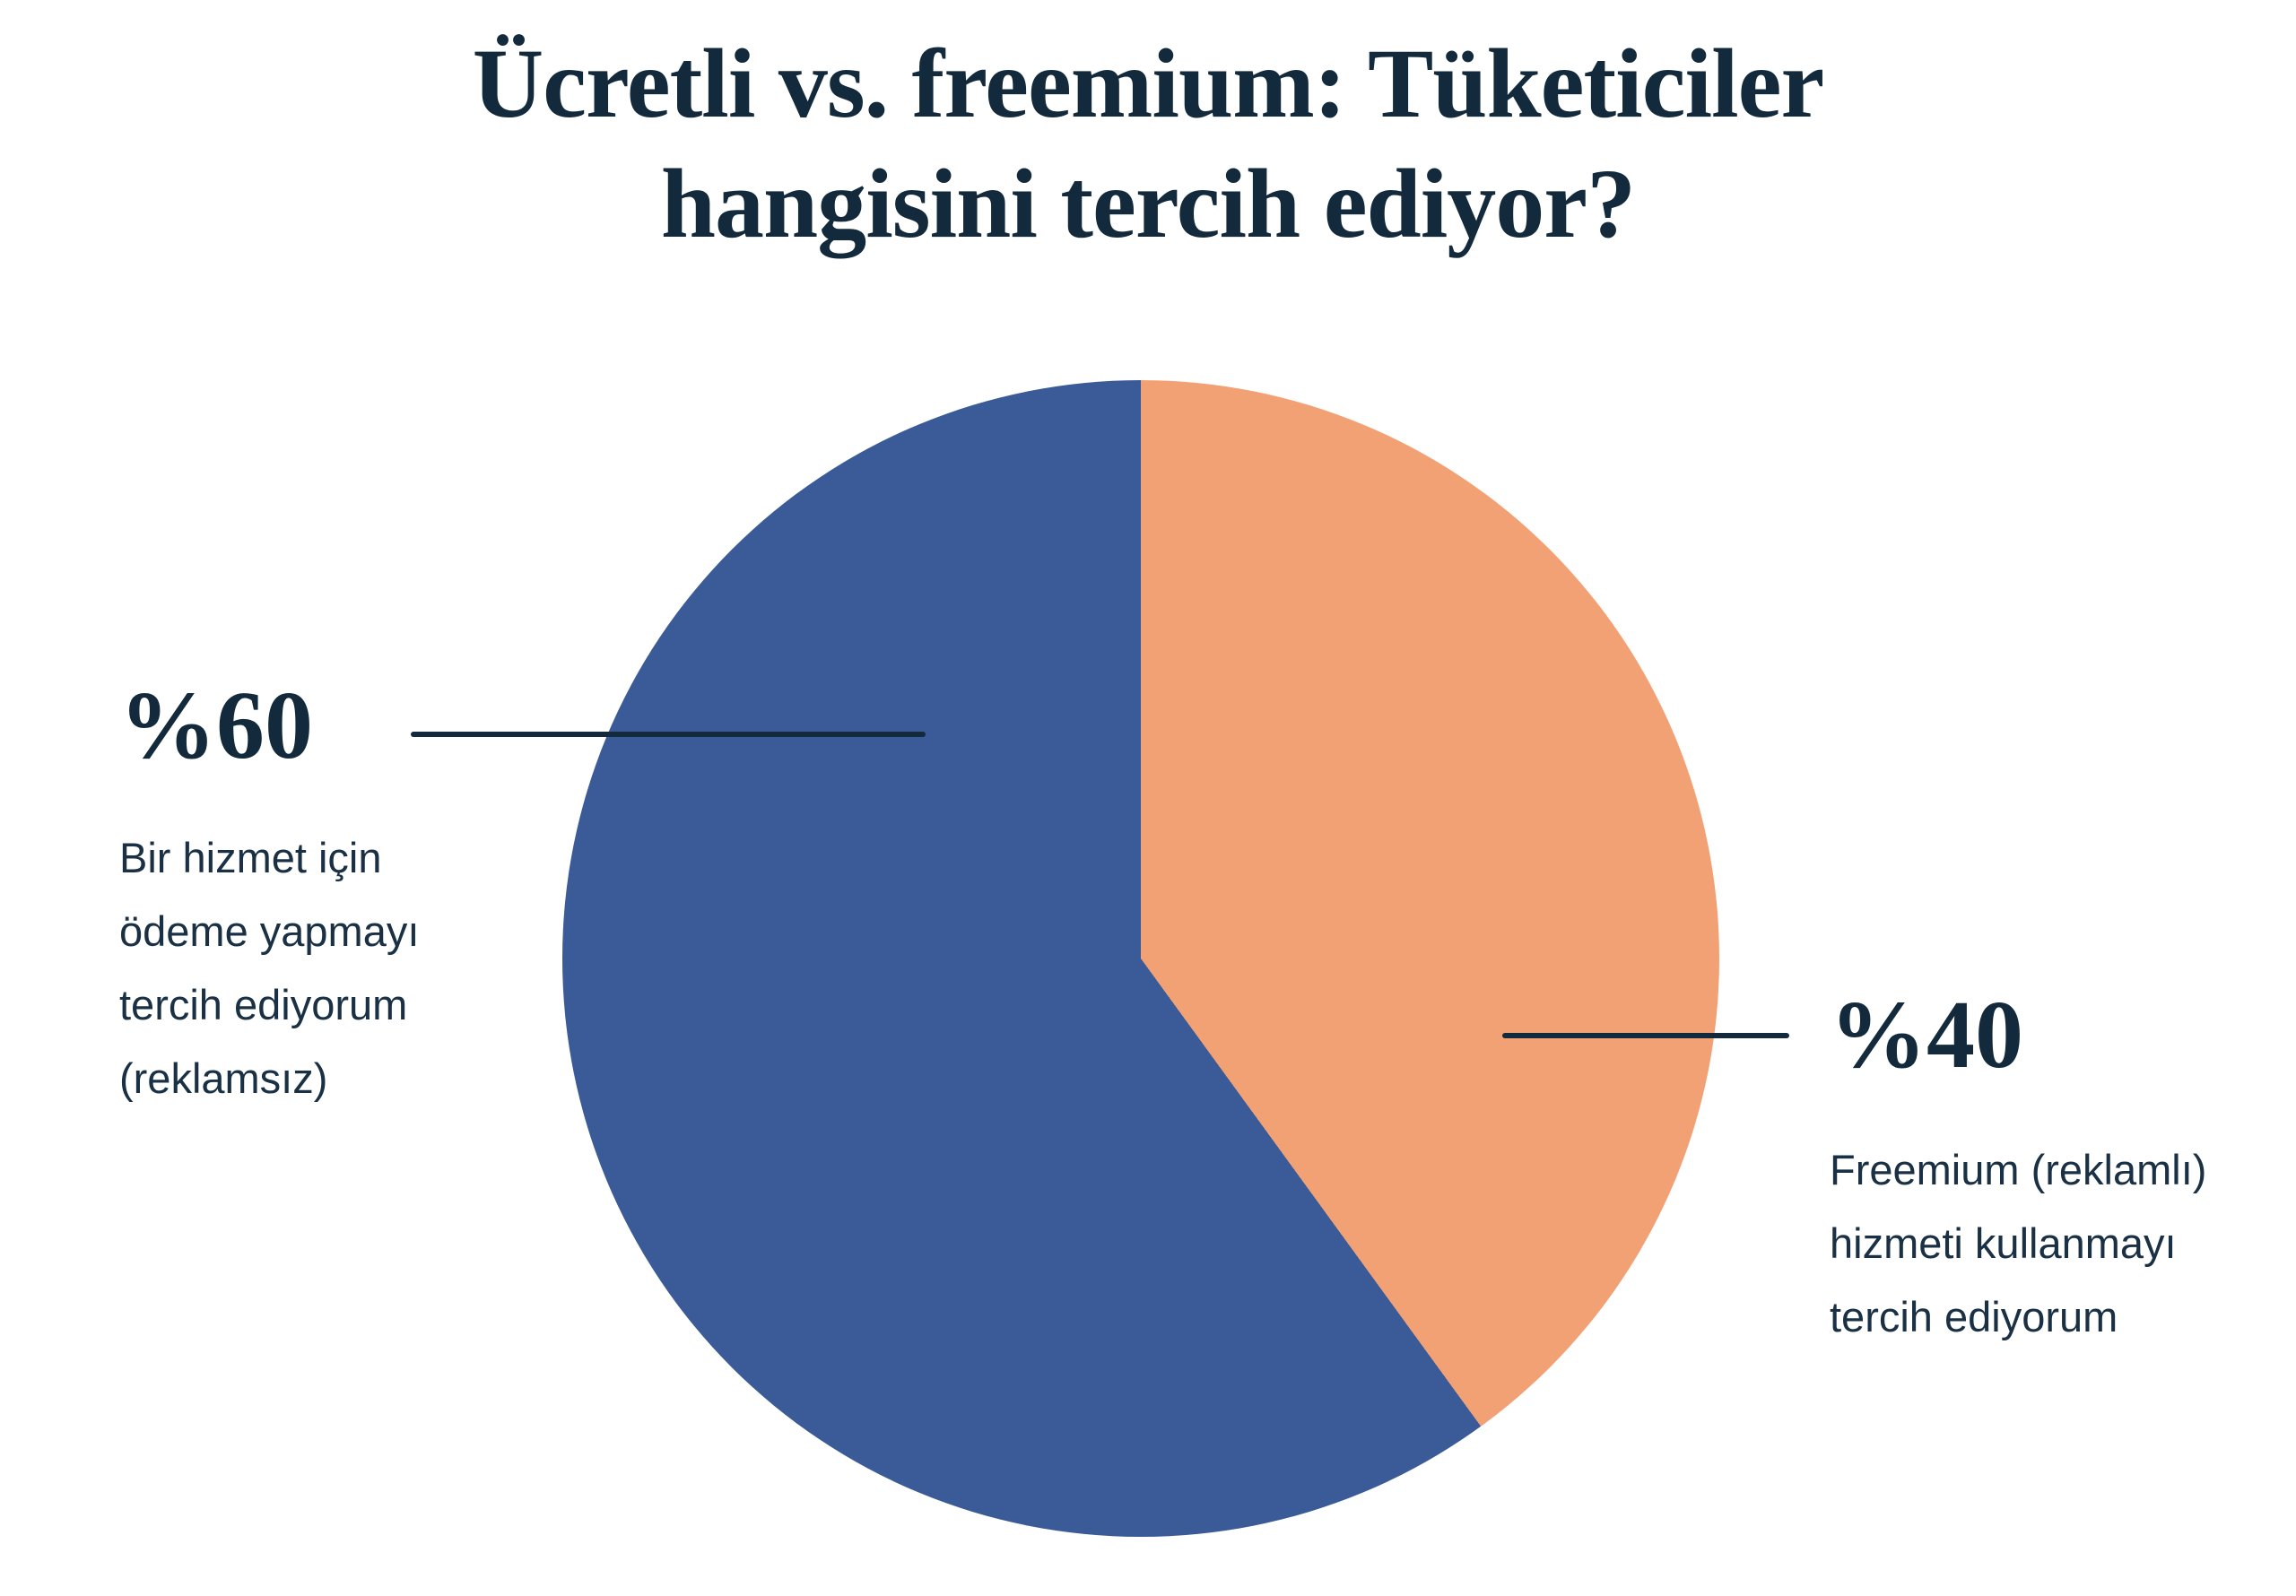  What do you see at coordinates (1645, 1036) in the screenshot?
I see `leader-line-freemium-slice` at bounding box center [1645, 1036].